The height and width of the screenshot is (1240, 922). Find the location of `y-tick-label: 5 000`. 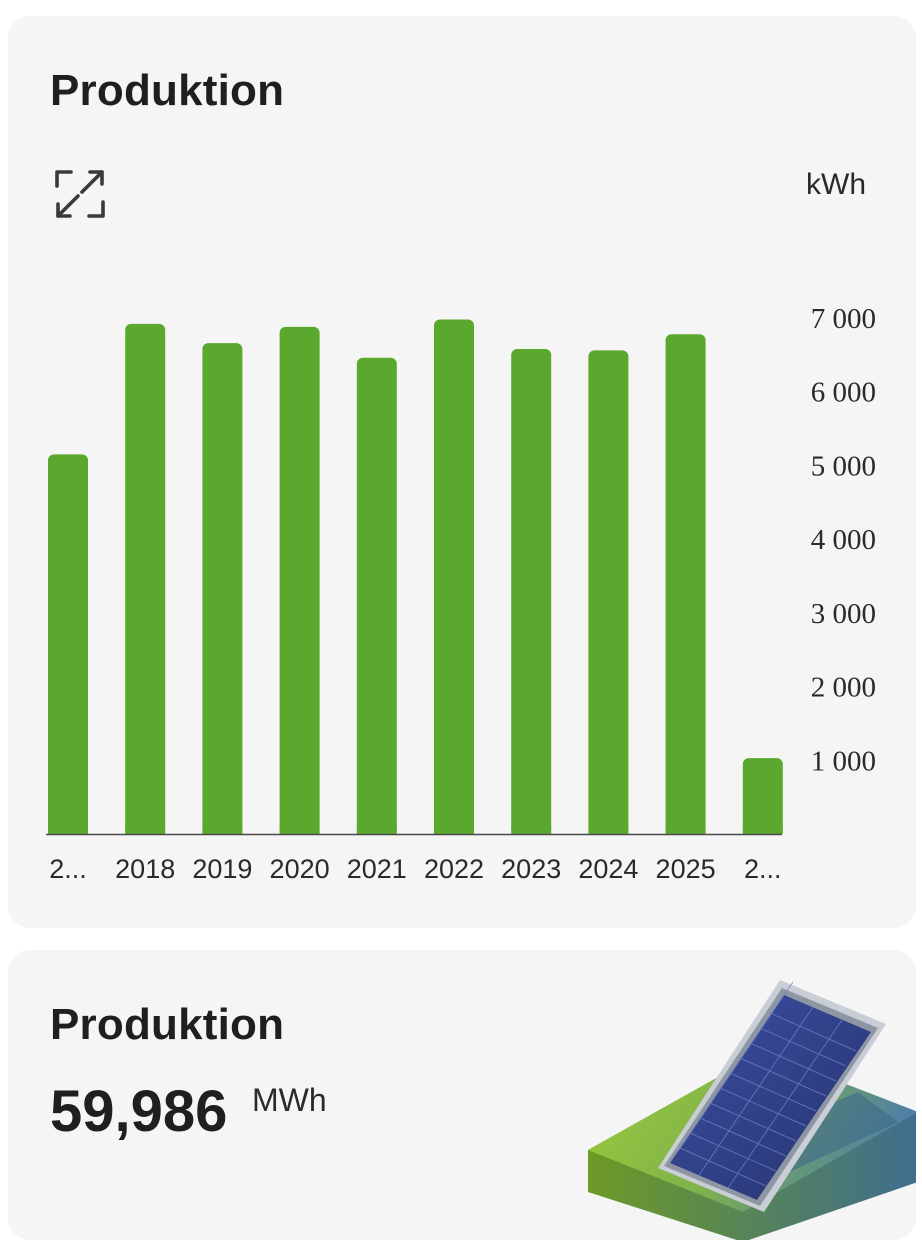

y-tick-label: 5 000 is located at coordinates (843, 466).